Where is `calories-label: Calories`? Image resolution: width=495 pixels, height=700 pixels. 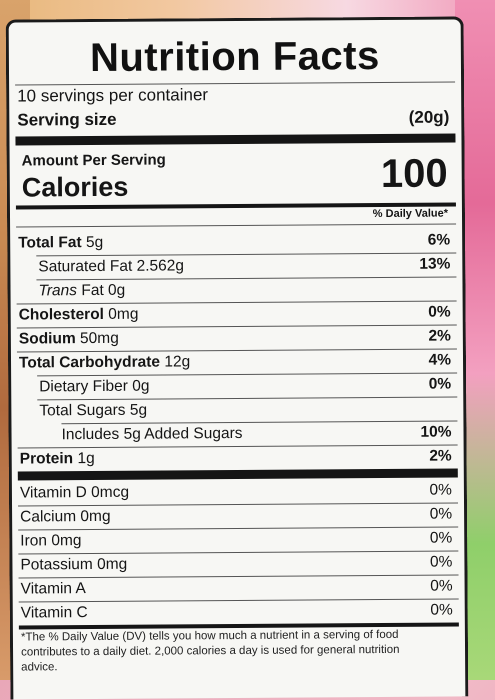 calories-label: Calories is located at coordinates (75, 187).